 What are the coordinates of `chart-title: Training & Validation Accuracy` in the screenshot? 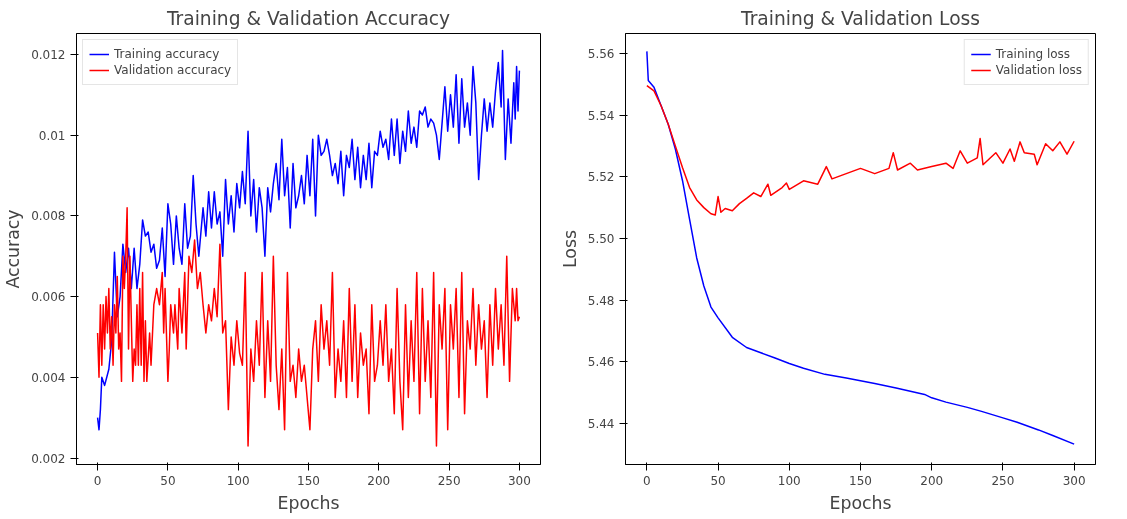 It's located at (308, 18).